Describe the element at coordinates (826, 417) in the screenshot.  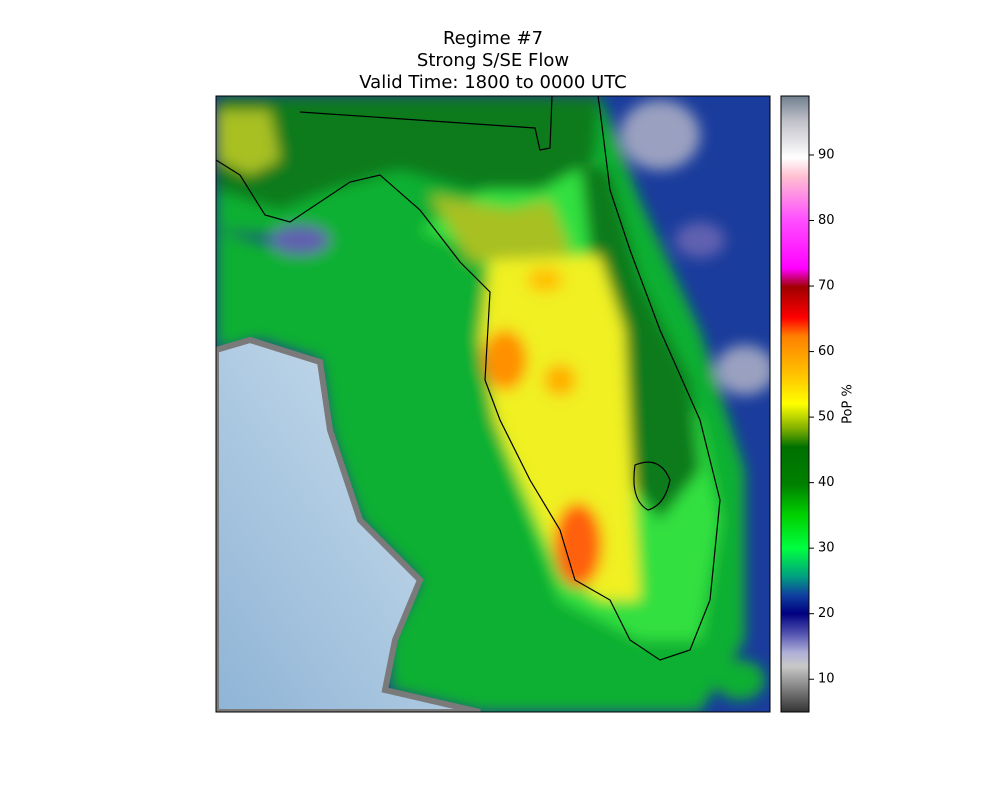
I see `colorbar-tick-label: 50` at that location.